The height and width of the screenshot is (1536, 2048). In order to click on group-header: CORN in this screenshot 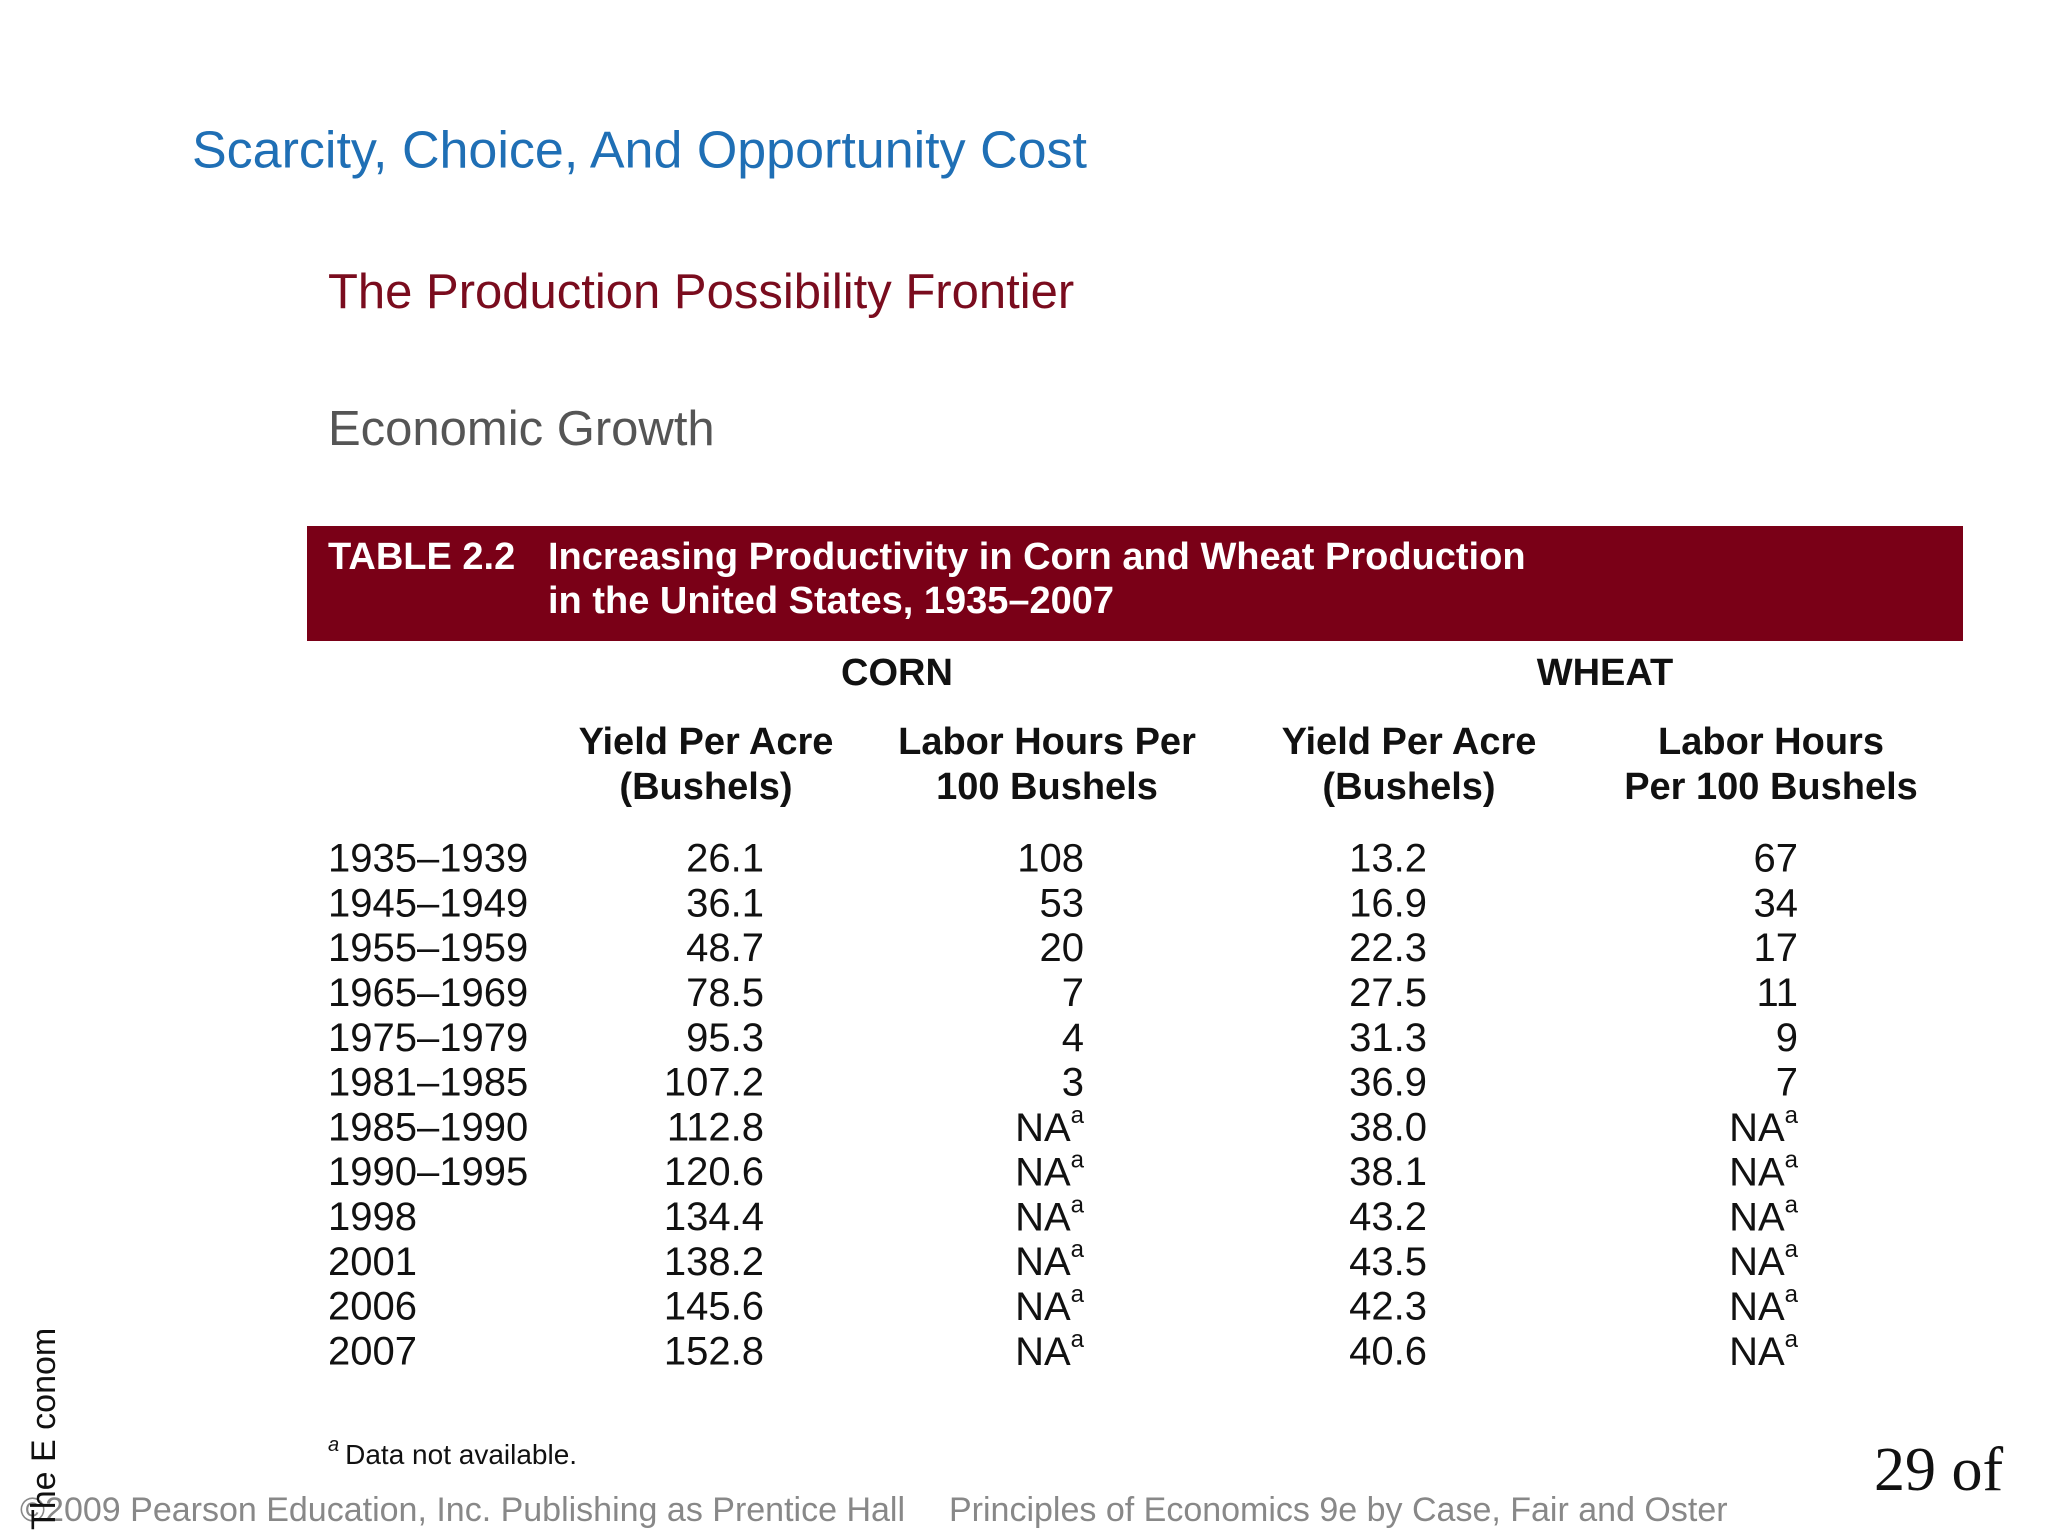, I will do `click(897, 673)`.